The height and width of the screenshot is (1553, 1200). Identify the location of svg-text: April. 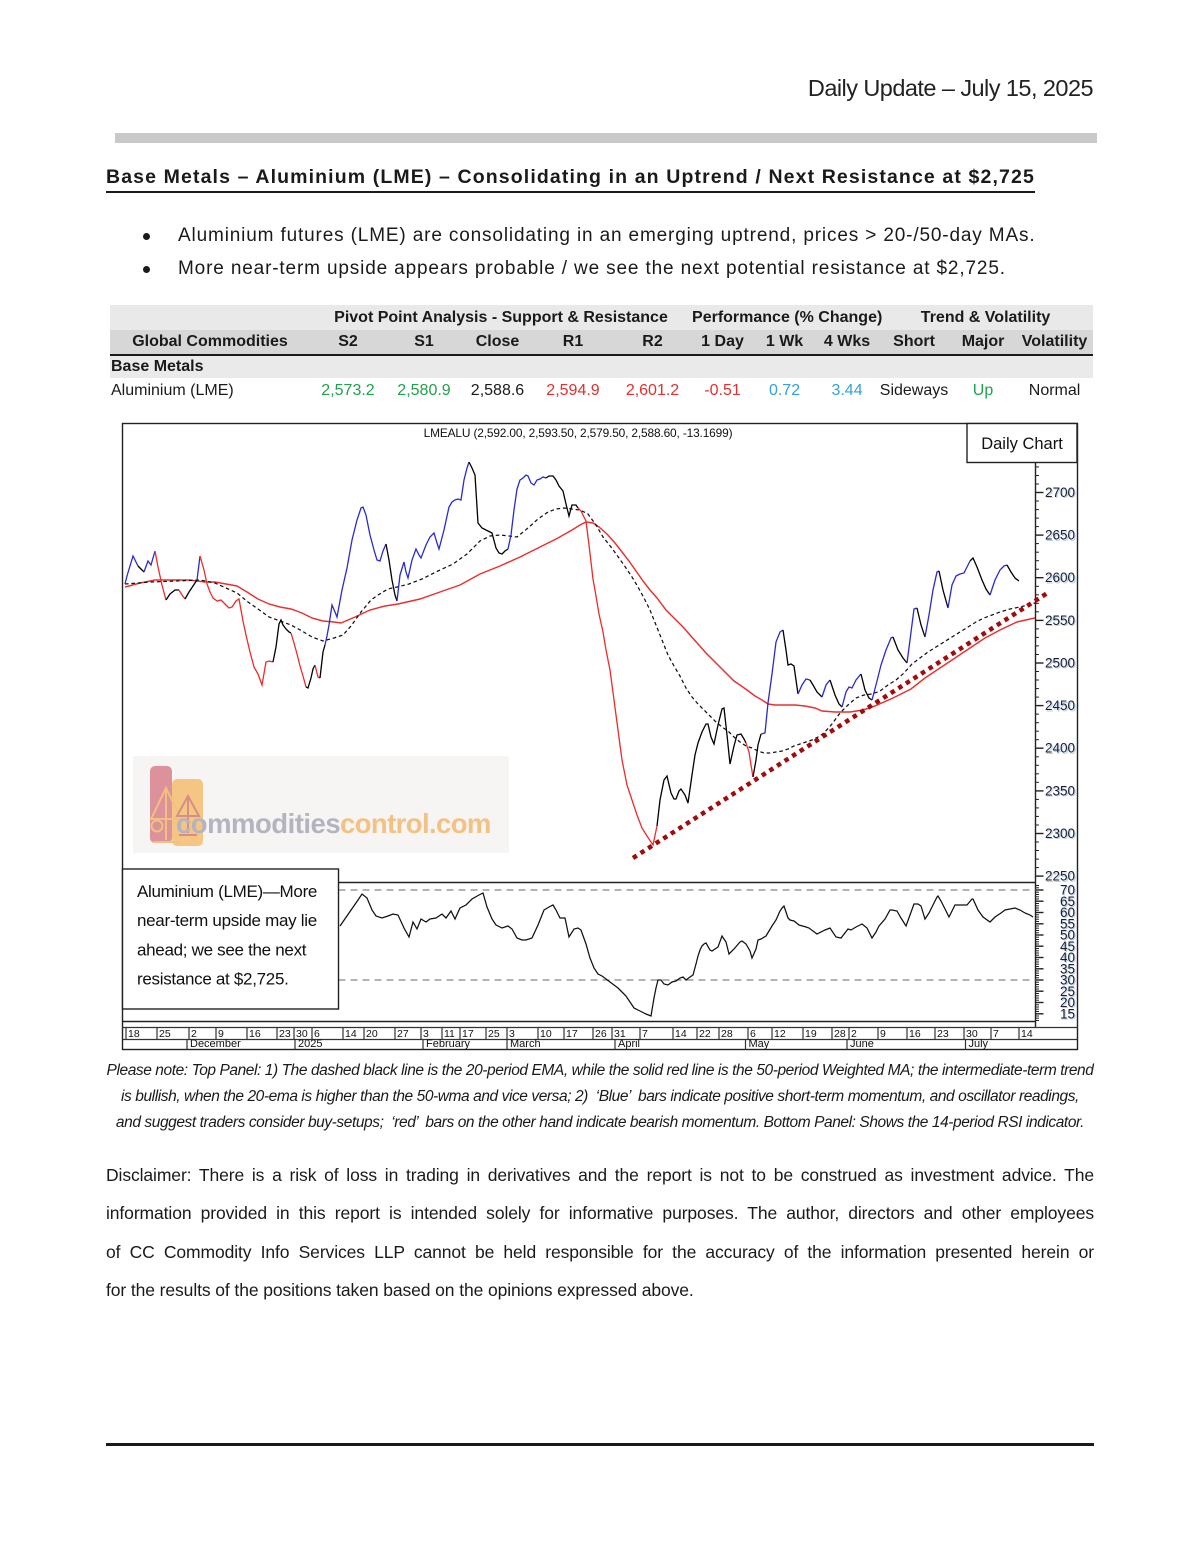
(629, 1044).